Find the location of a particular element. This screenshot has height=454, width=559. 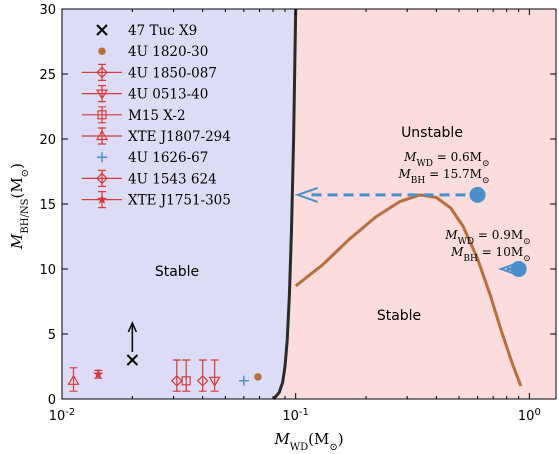

y-tick-label: 5 is located at coordinates (52, 335).